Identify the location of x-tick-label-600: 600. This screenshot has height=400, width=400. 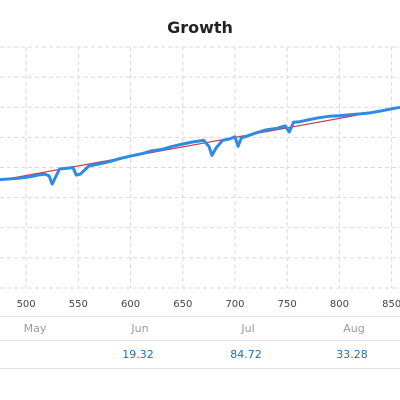
(130, 304).